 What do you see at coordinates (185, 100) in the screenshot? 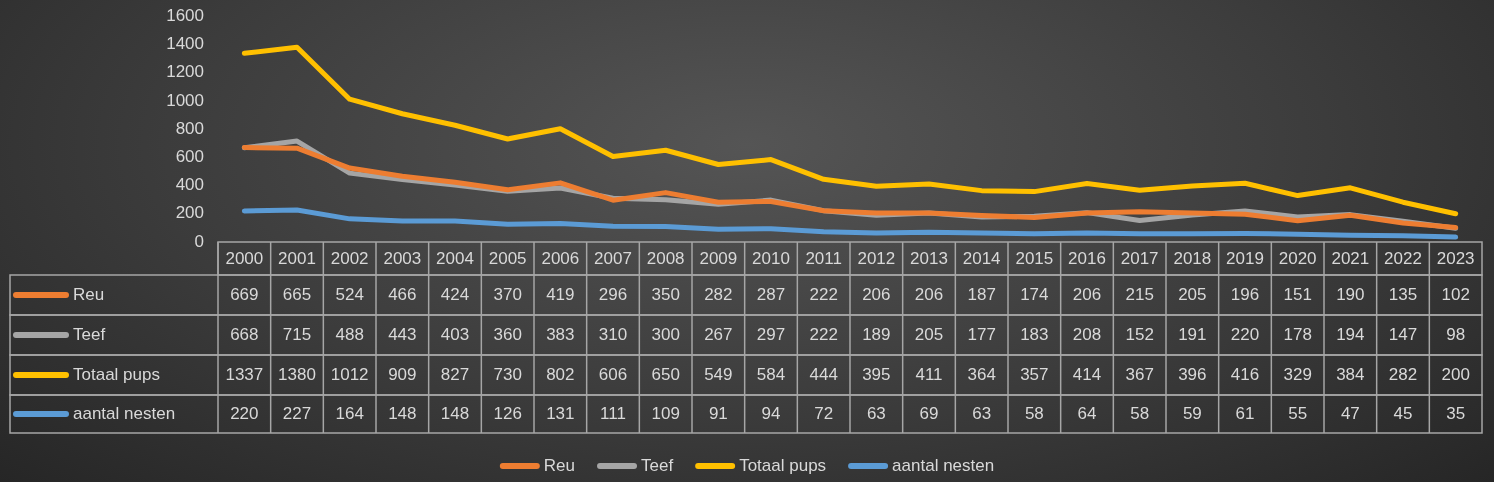
I see `y-tick-label: 1000` at bounding box center [185, 100].